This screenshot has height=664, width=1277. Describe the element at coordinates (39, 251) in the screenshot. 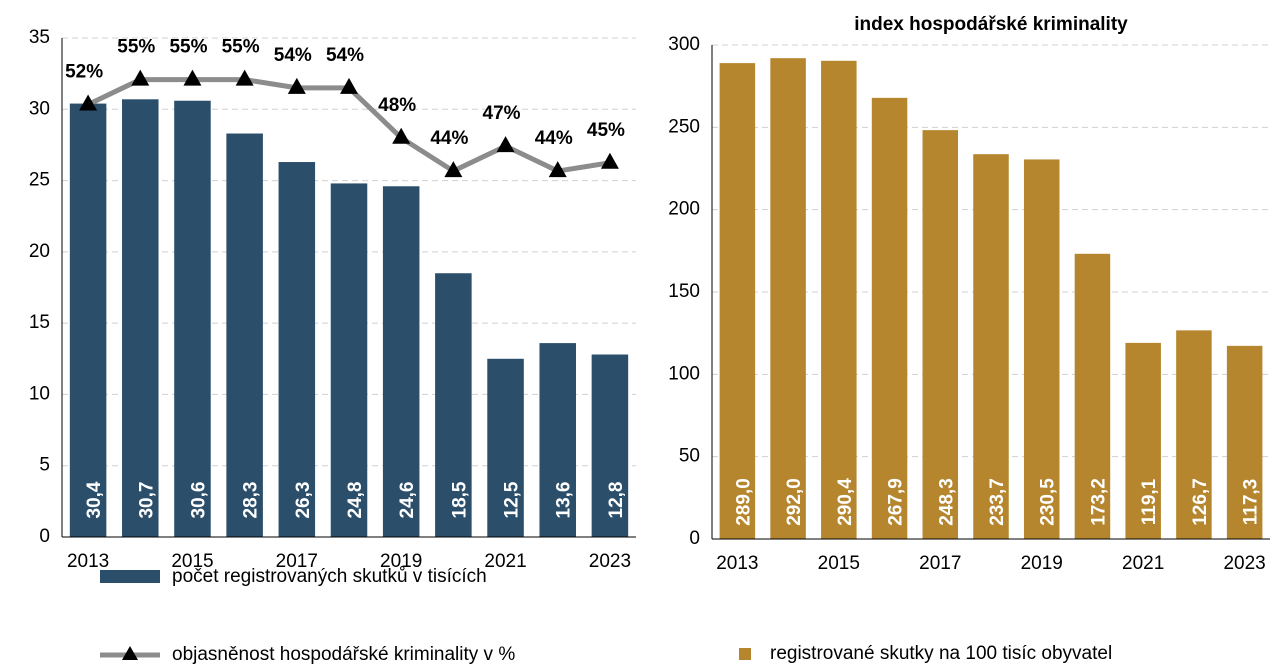

I see `y-tick-label: 20` at that location.